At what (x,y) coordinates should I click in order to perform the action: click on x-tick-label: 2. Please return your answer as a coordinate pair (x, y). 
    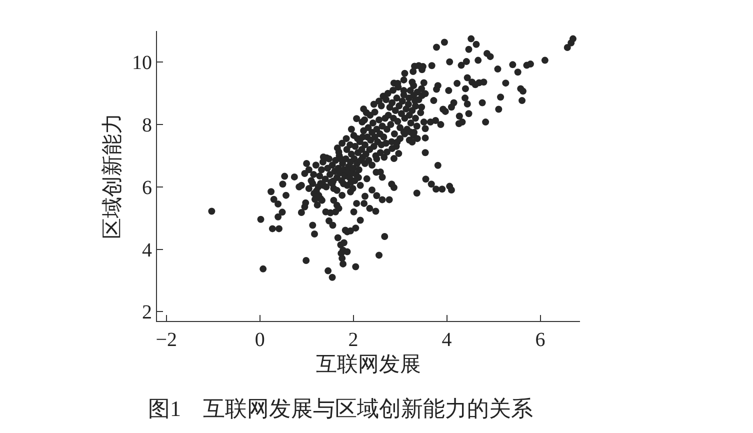
    Looking at the image, I should click on (353, 340).